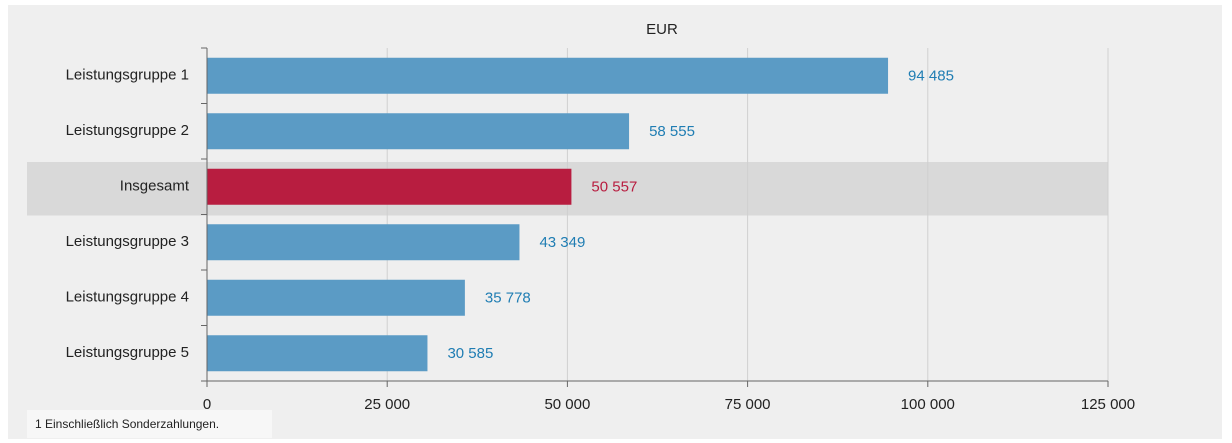 The image size is (1232, 443). What do you see at coordinates (127, 130) in the screenshot?
I see `category-label: Leistungsgruppe 2` at bounding box center [127, 130].